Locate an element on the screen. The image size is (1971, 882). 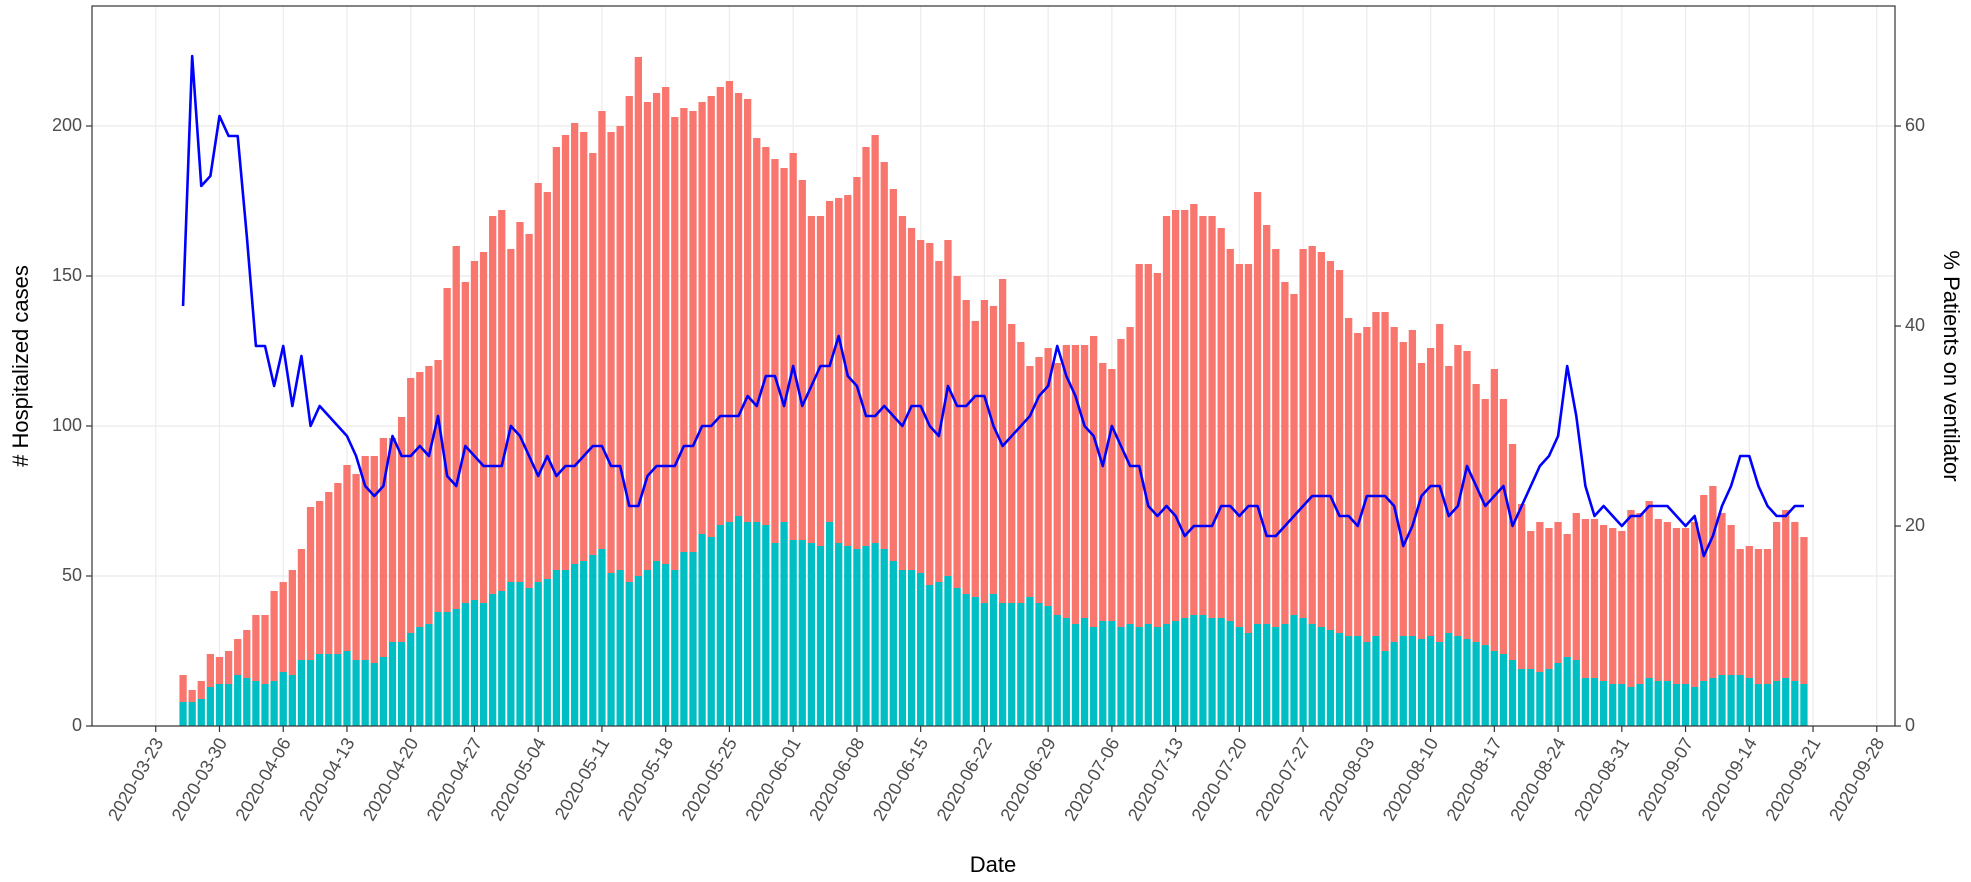
y-axis-title: # Hospitalized cases is located at coordinates (20, 366).